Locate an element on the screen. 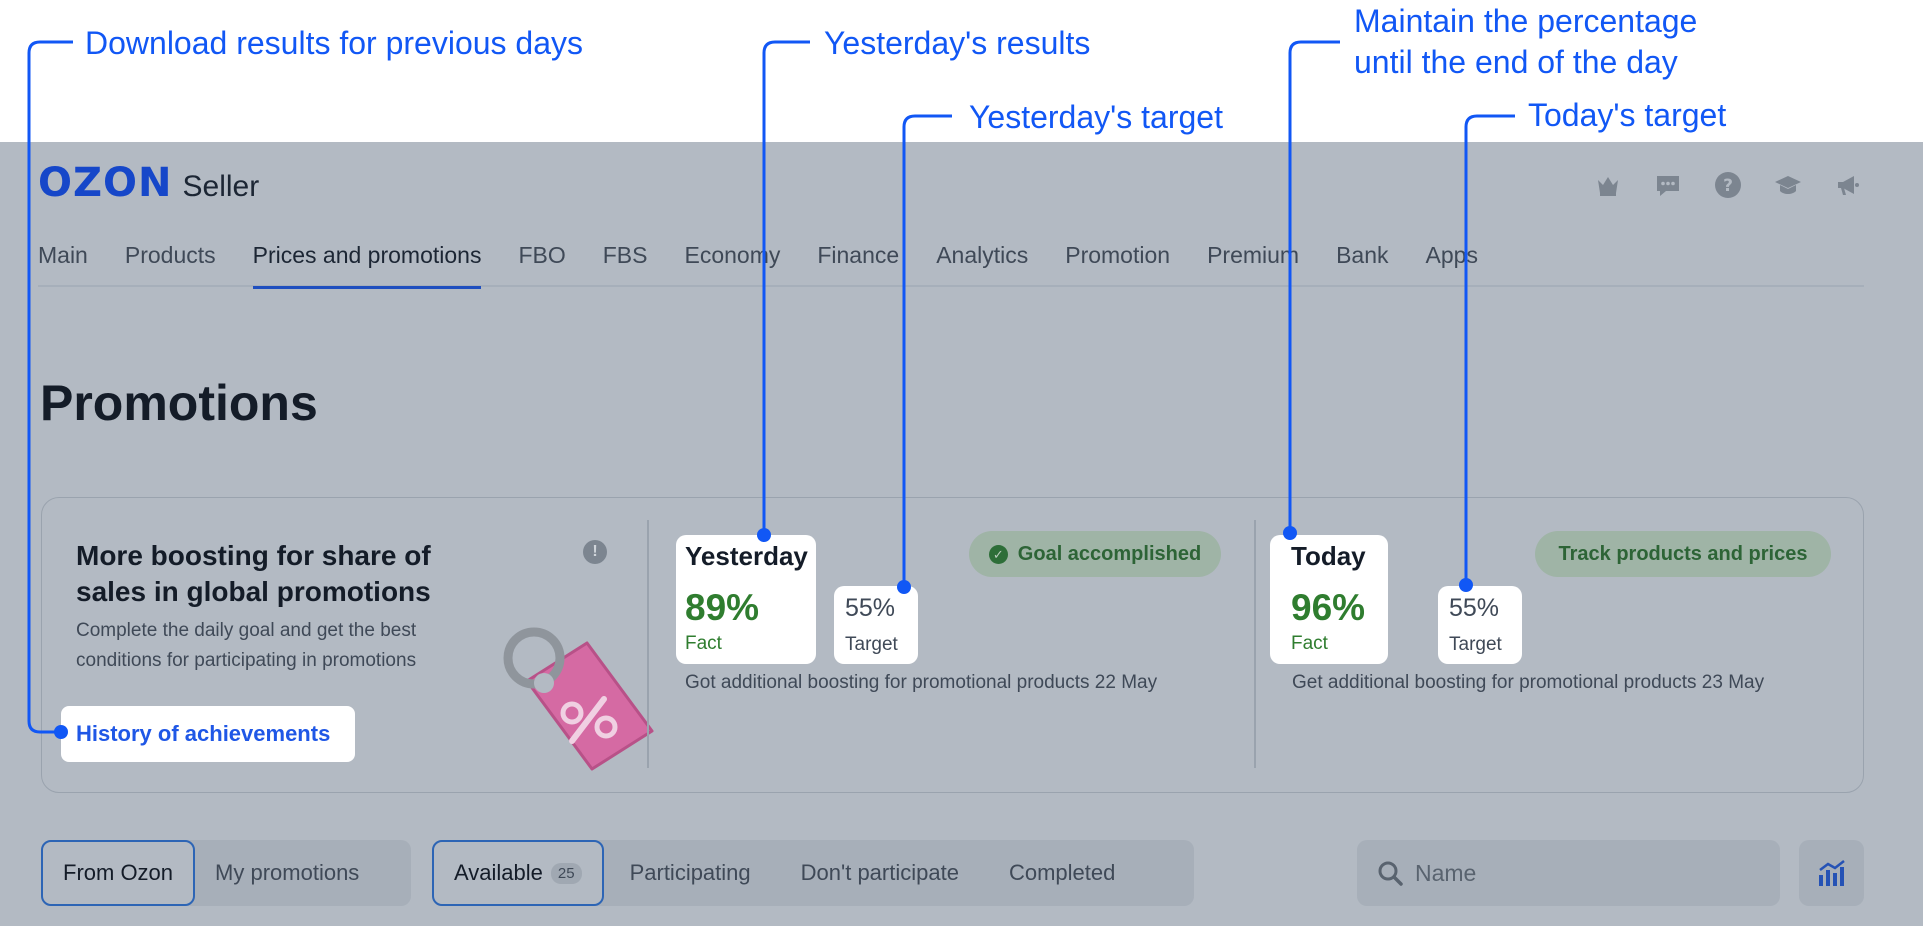  nav-item-fbo: FBO is located at coordinates (542, 255).